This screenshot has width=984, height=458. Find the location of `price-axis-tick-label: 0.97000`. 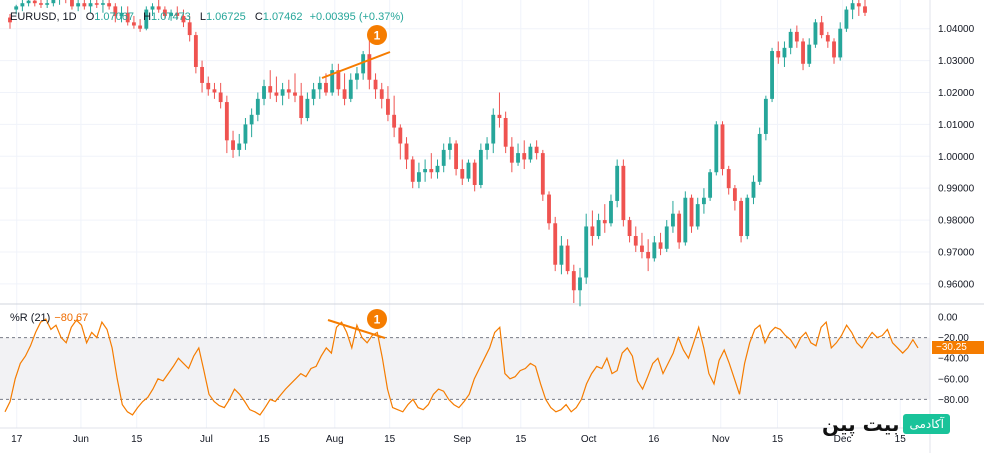

price-axis-tick-label: 0.97000 is located at coordinates (956, 252).